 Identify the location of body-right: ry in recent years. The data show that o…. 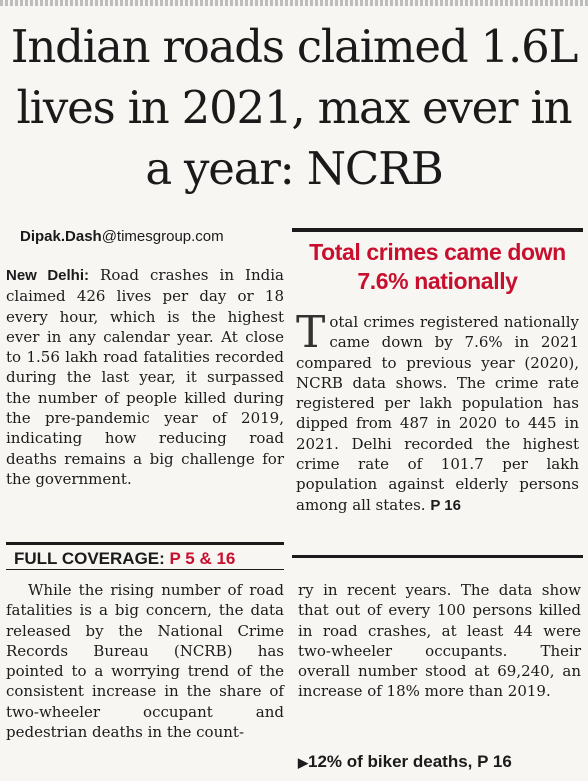
(439, 641).